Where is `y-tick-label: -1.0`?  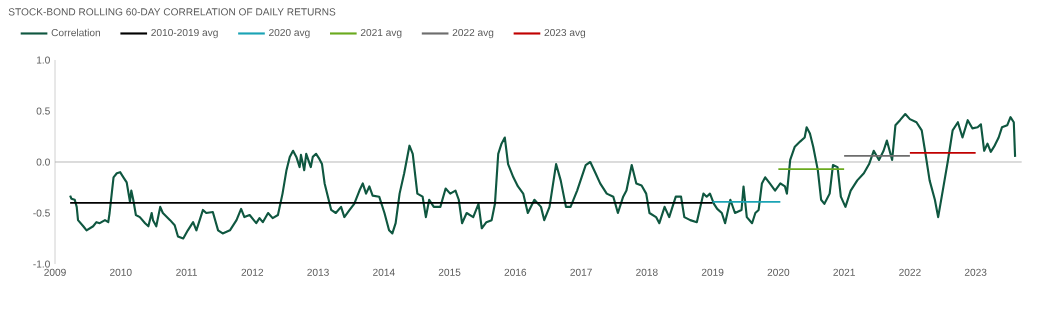
y-tick-label: -1.0 is located at coordinates (41, 264).